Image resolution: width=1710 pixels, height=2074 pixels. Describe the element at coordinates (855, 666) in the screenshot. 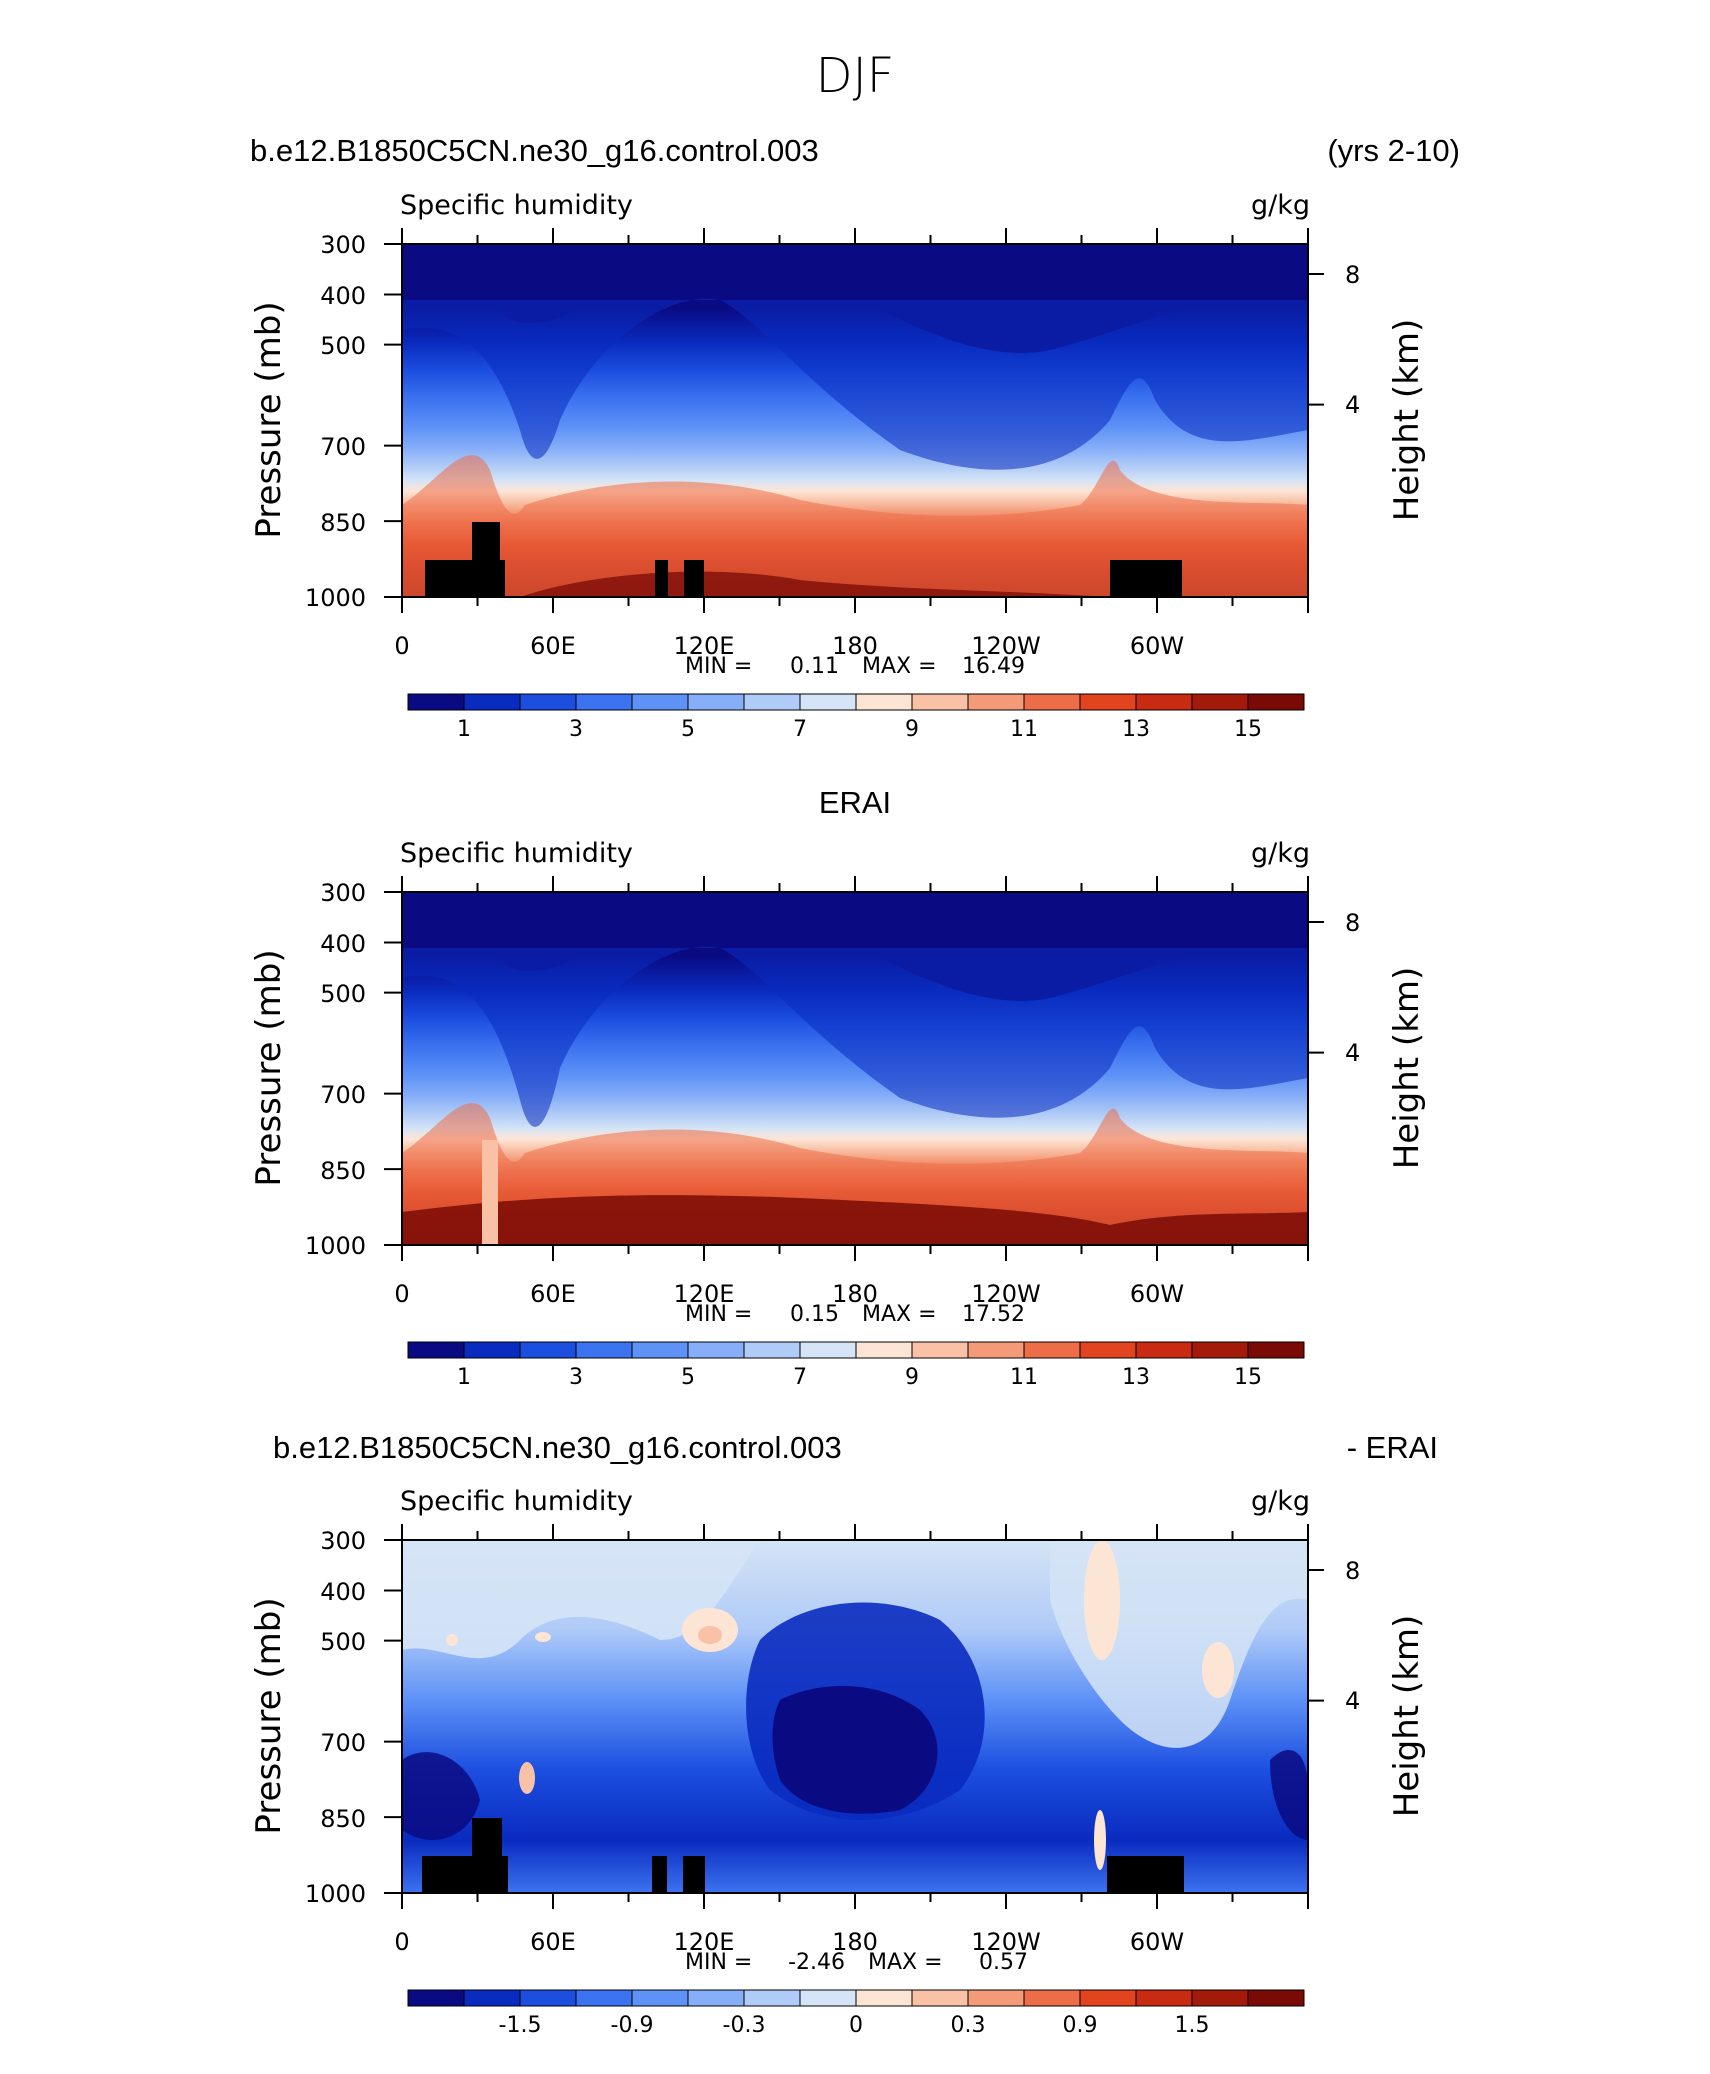

I see `panel-1-minmax: MIN = 0.11 MAX = 16.49` at that location.